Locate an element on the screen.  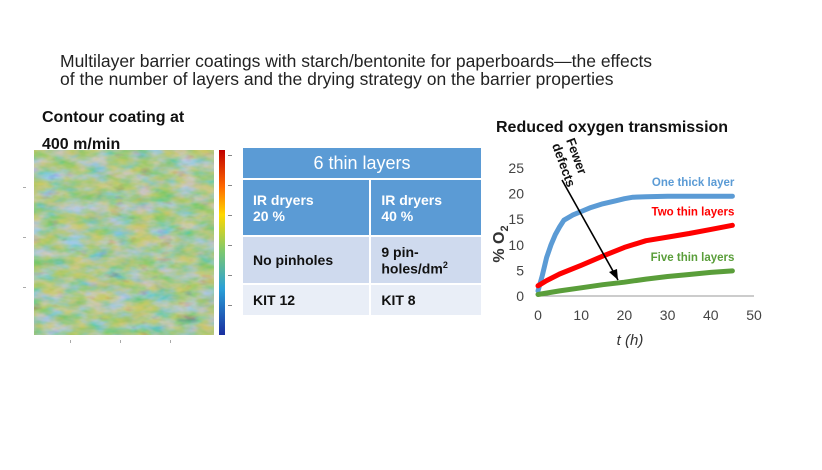
cell-pinholes-40-text: 9 pin- holes/dm is located at coordinates (412, 260).